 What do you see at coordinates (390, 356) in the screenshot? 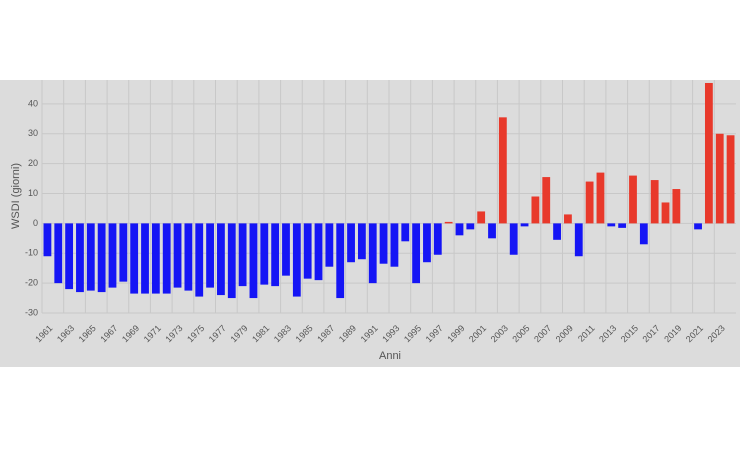
I see `x-axis-label: Anni` at bounding box center [390, 356].